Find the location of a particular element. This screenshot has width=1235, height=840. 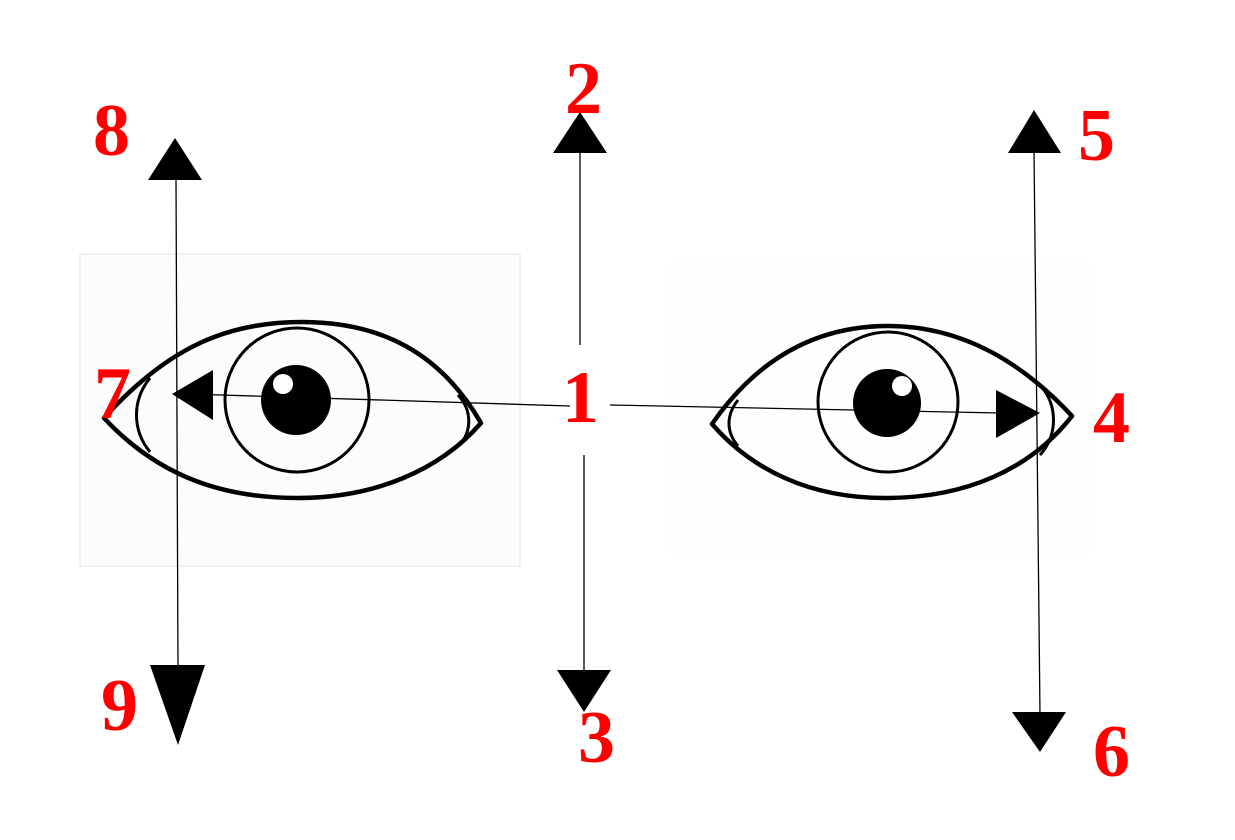

arrowhead-down-icon is located at coordinates (584, 691).